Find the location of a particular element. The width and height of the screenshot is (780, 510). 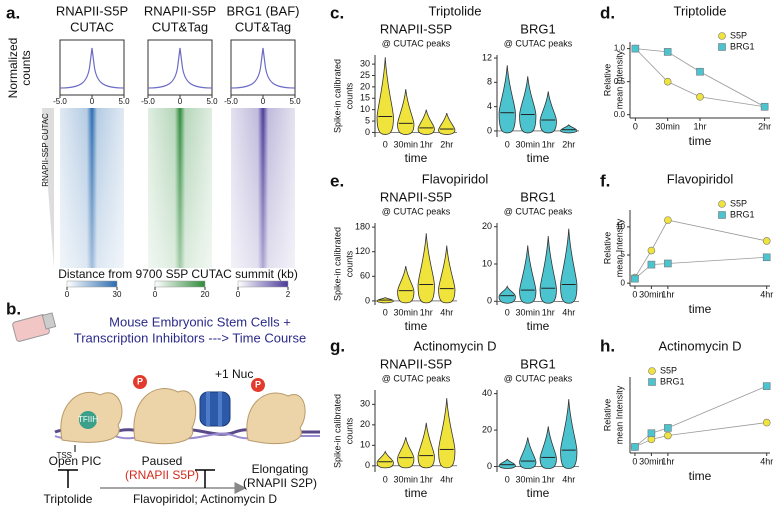

panel-label: g. is located at coordinates (337, 345).